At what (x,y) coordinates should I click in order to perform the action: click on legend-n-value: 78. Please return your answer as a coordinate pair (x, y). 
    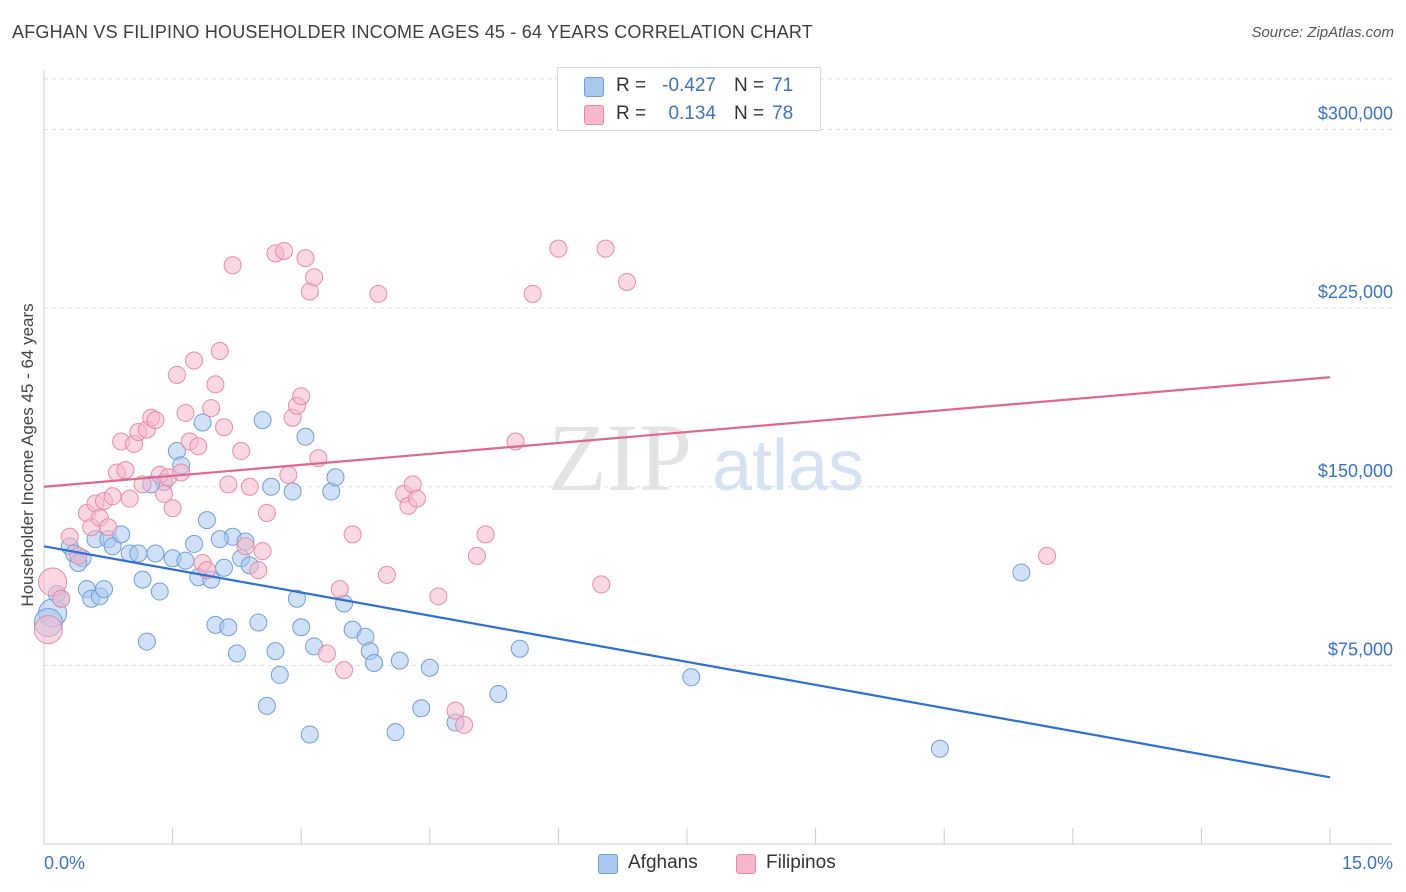
    Looking at the image, I should click on (783, 113).